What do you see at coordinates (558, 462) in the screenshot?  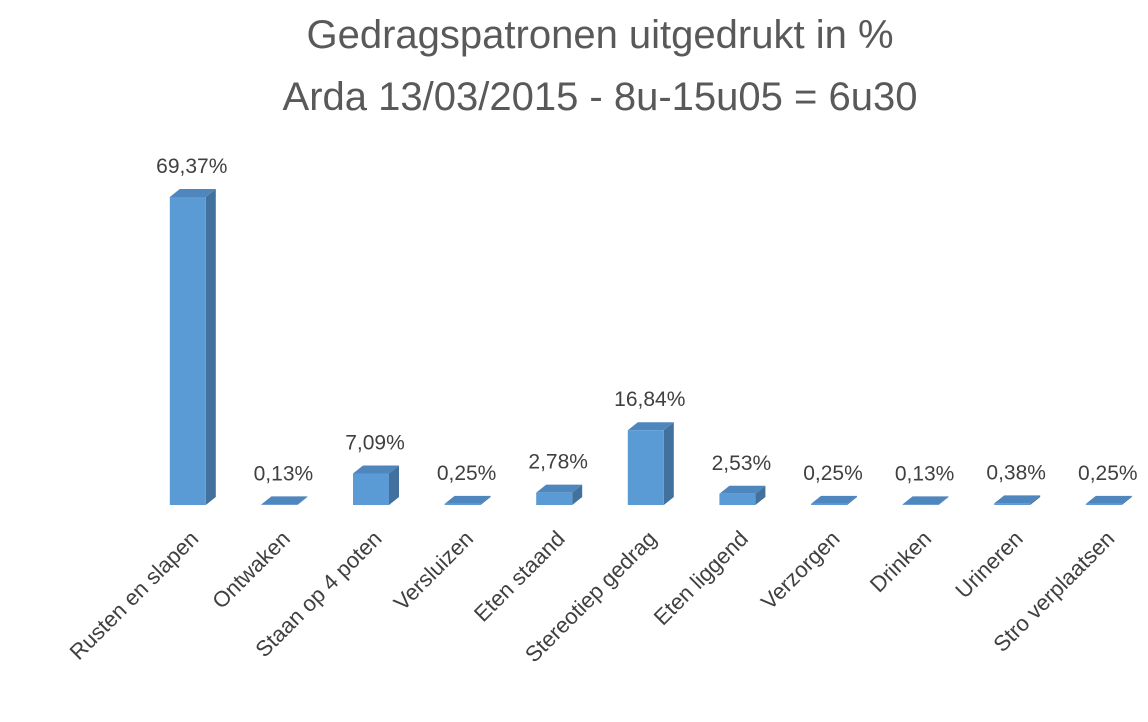 I see `value-label: 2,78%` at bounding box center [558, 462].